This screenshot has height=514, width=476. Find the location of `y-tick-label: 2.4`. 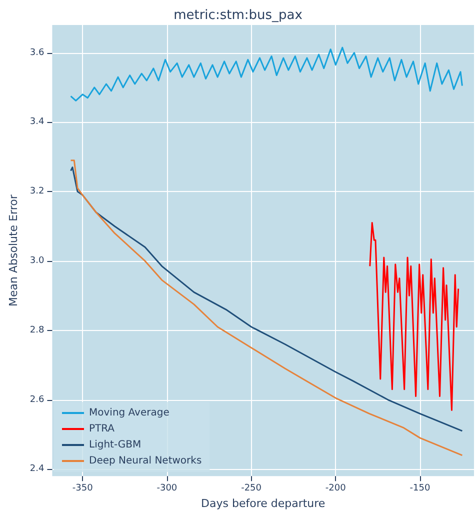

y-tick-label: 2.4 is located at coordinates (37, 469).